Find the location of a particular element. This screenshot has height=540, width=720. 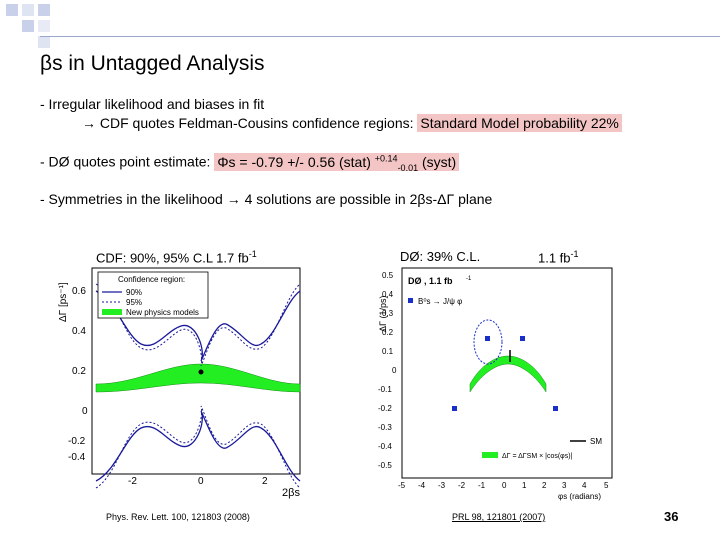

d0-legend-band-swatch is located at coordinates (490, 455).